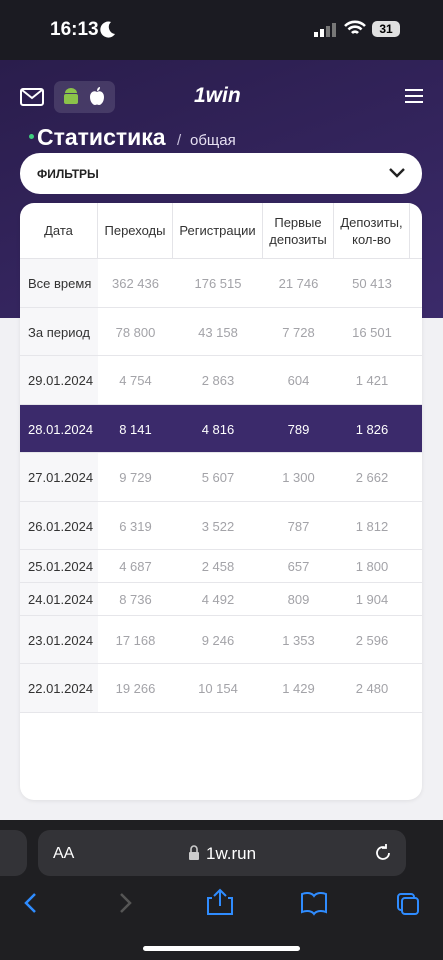 The width and height of the screenshot is (443, 960). Describe the element at coordinates (298, 566) in the screenshot. I see `table-cell: 657` at that location.